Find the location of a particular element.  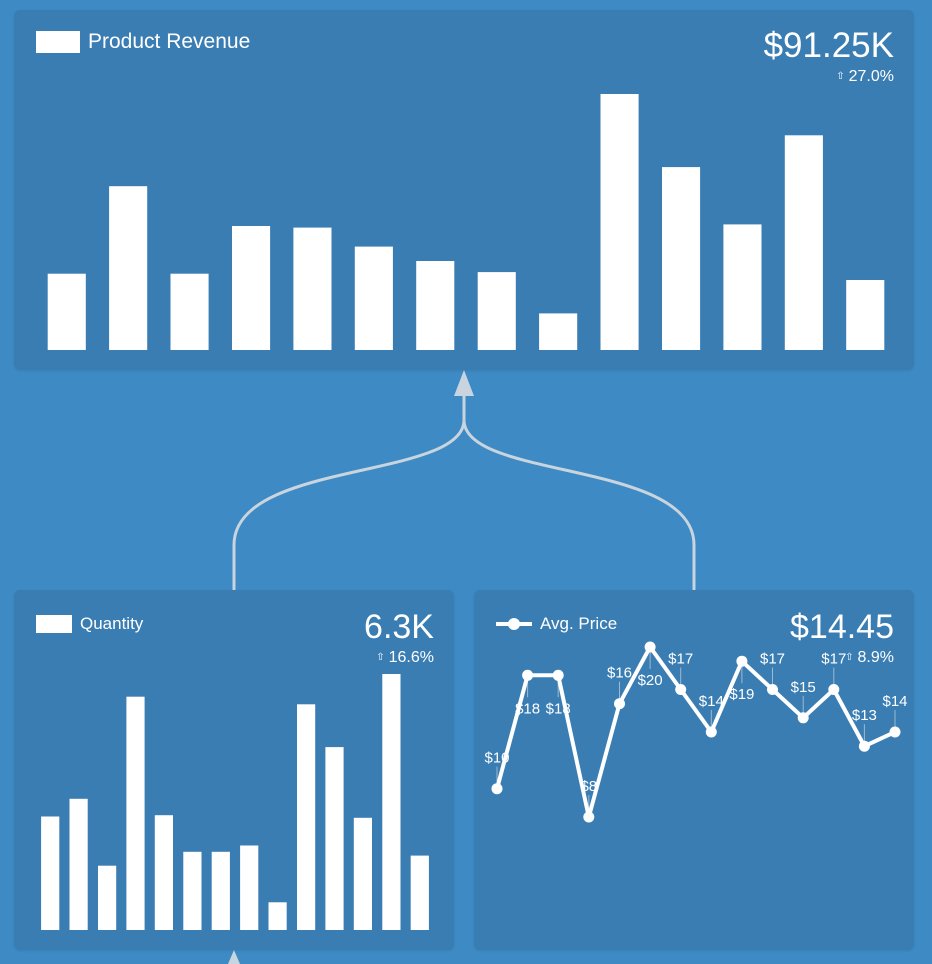

revenue-legend: Product Revenue is located at coordinates (143, 42).